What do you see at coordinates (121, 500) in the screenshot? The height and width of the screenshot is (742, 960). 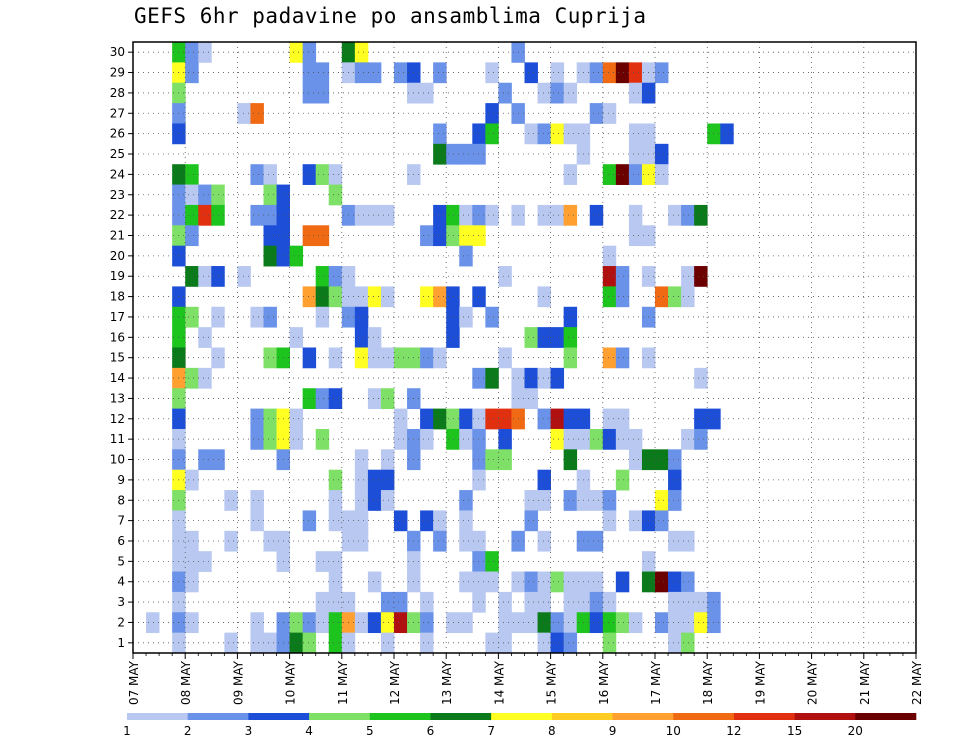 I see `y-tick-label: 8` at bounding box center [121, 500].